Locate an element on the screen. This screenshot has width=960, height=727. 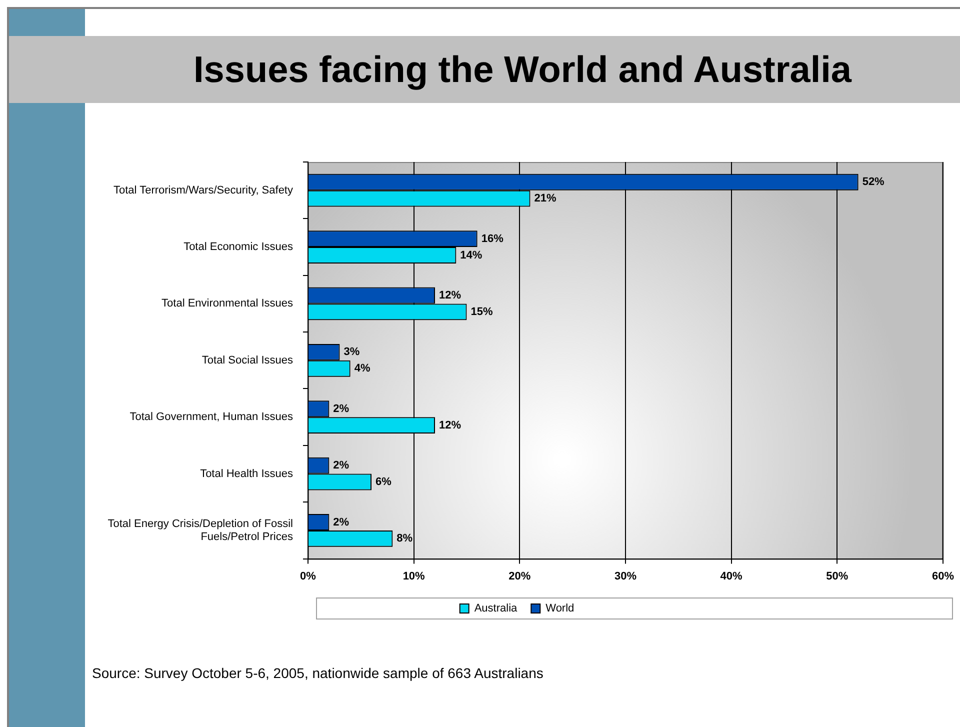
data-label: 6% is located at coordinates (384, 482).